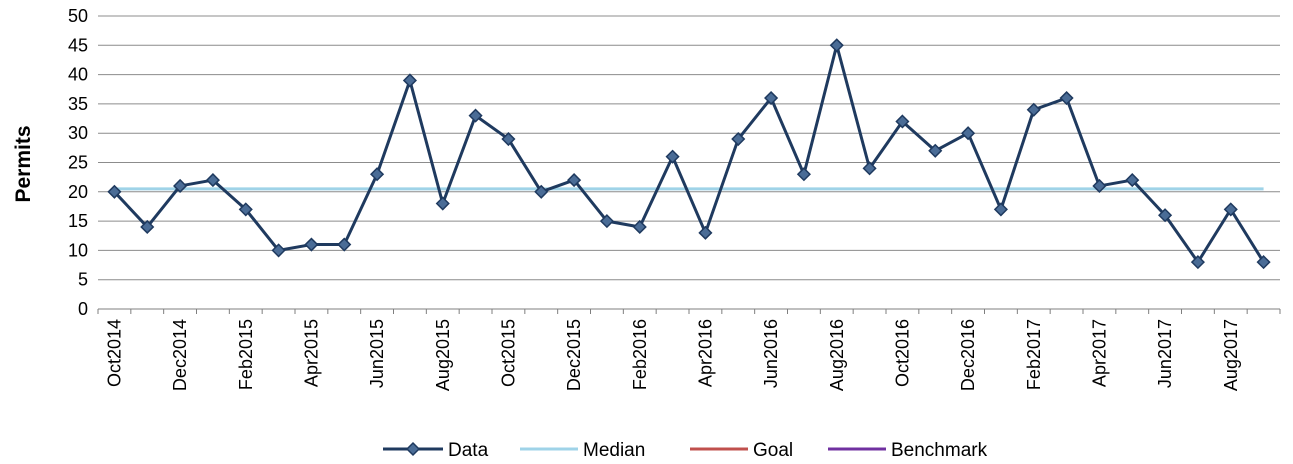  I want to click on y-tick-label: 0, so click(83, 309).